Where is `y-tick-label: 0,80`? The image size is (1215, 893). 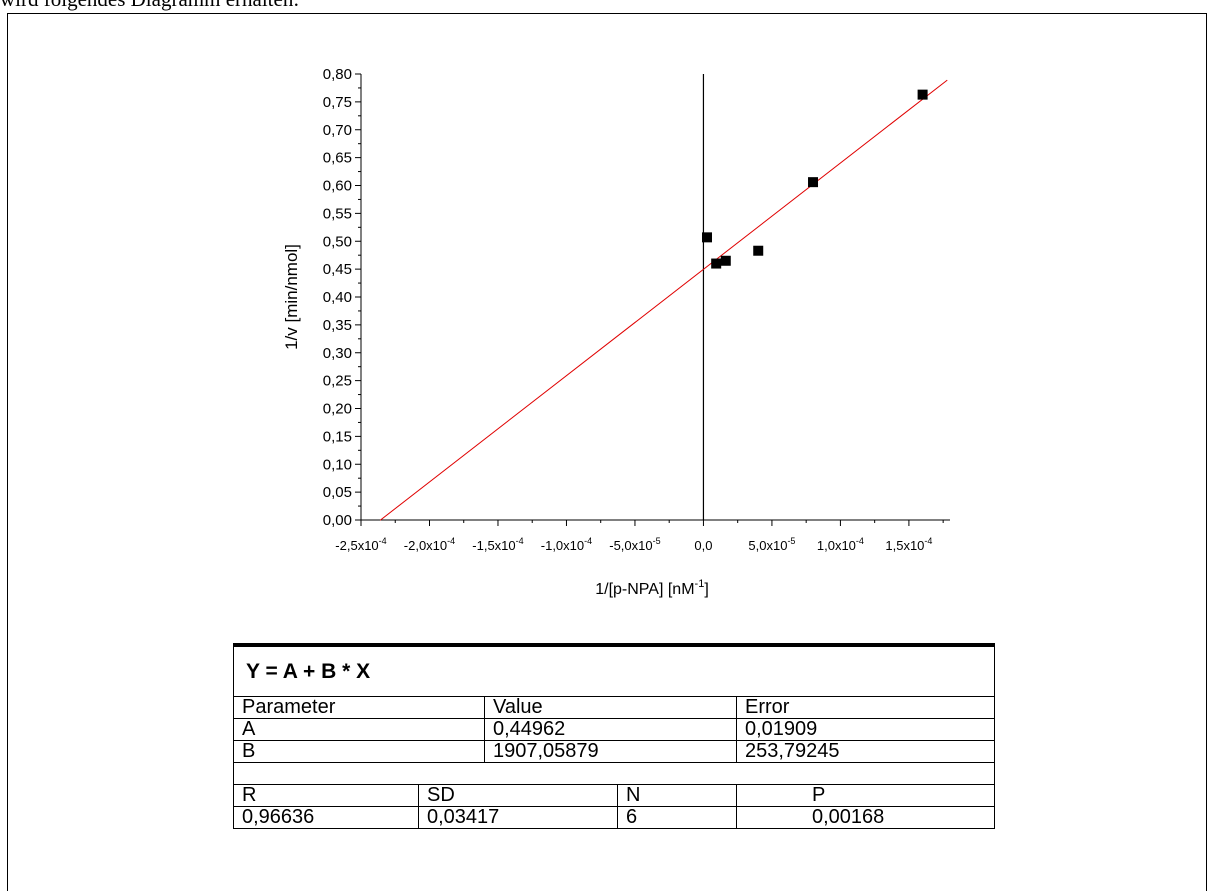
y-tick-label: 0,80 is located at coordinates (337, 74).